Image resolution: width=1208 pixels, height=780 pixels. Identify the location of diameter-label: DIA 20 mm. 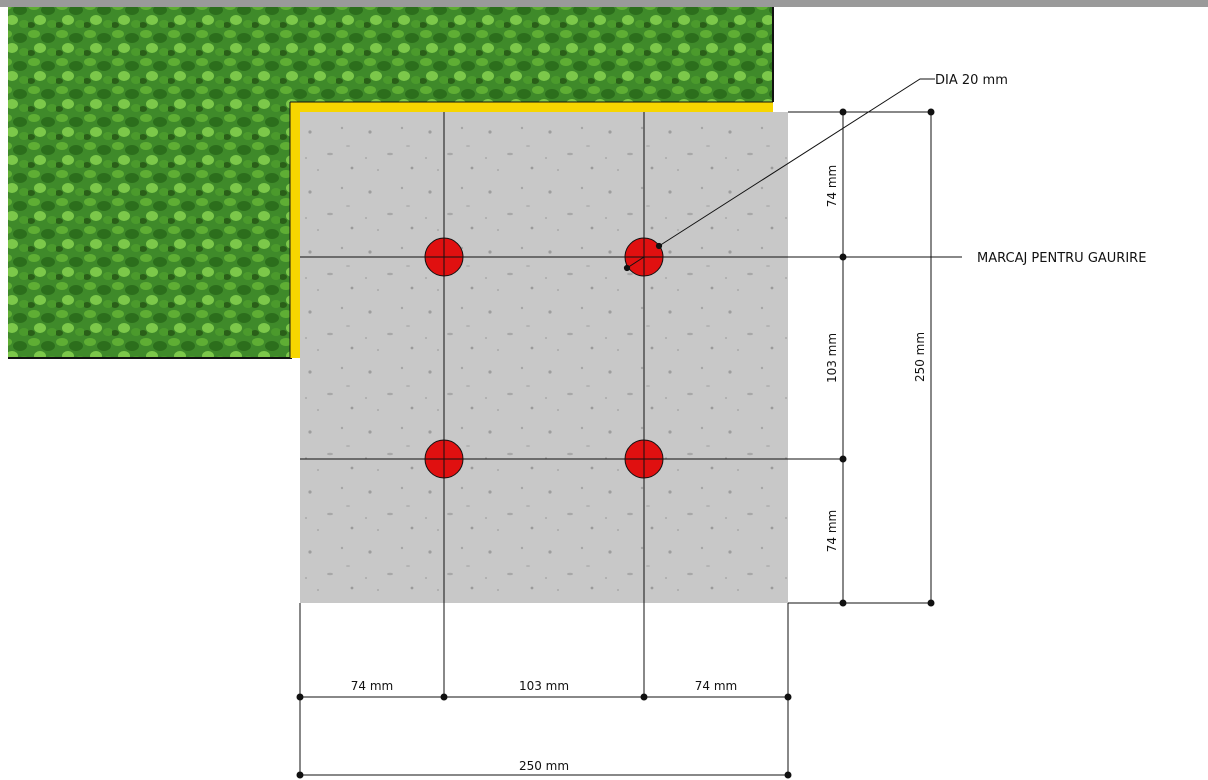
(971, 80).